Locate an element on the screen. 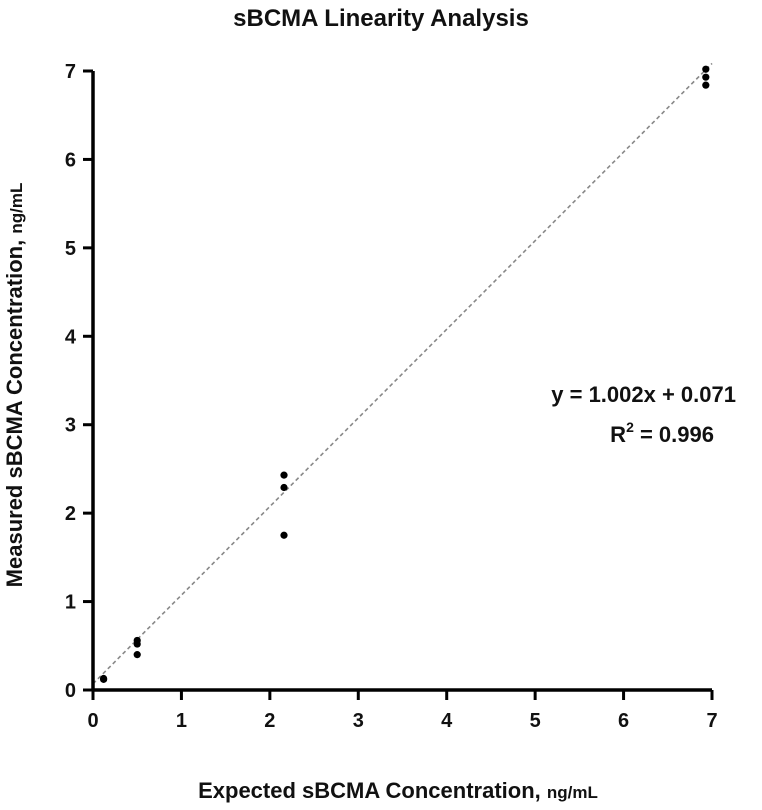 This screenshot has width=762, height=810. y-tick-label: 2 is located at coordinates (70, 514).